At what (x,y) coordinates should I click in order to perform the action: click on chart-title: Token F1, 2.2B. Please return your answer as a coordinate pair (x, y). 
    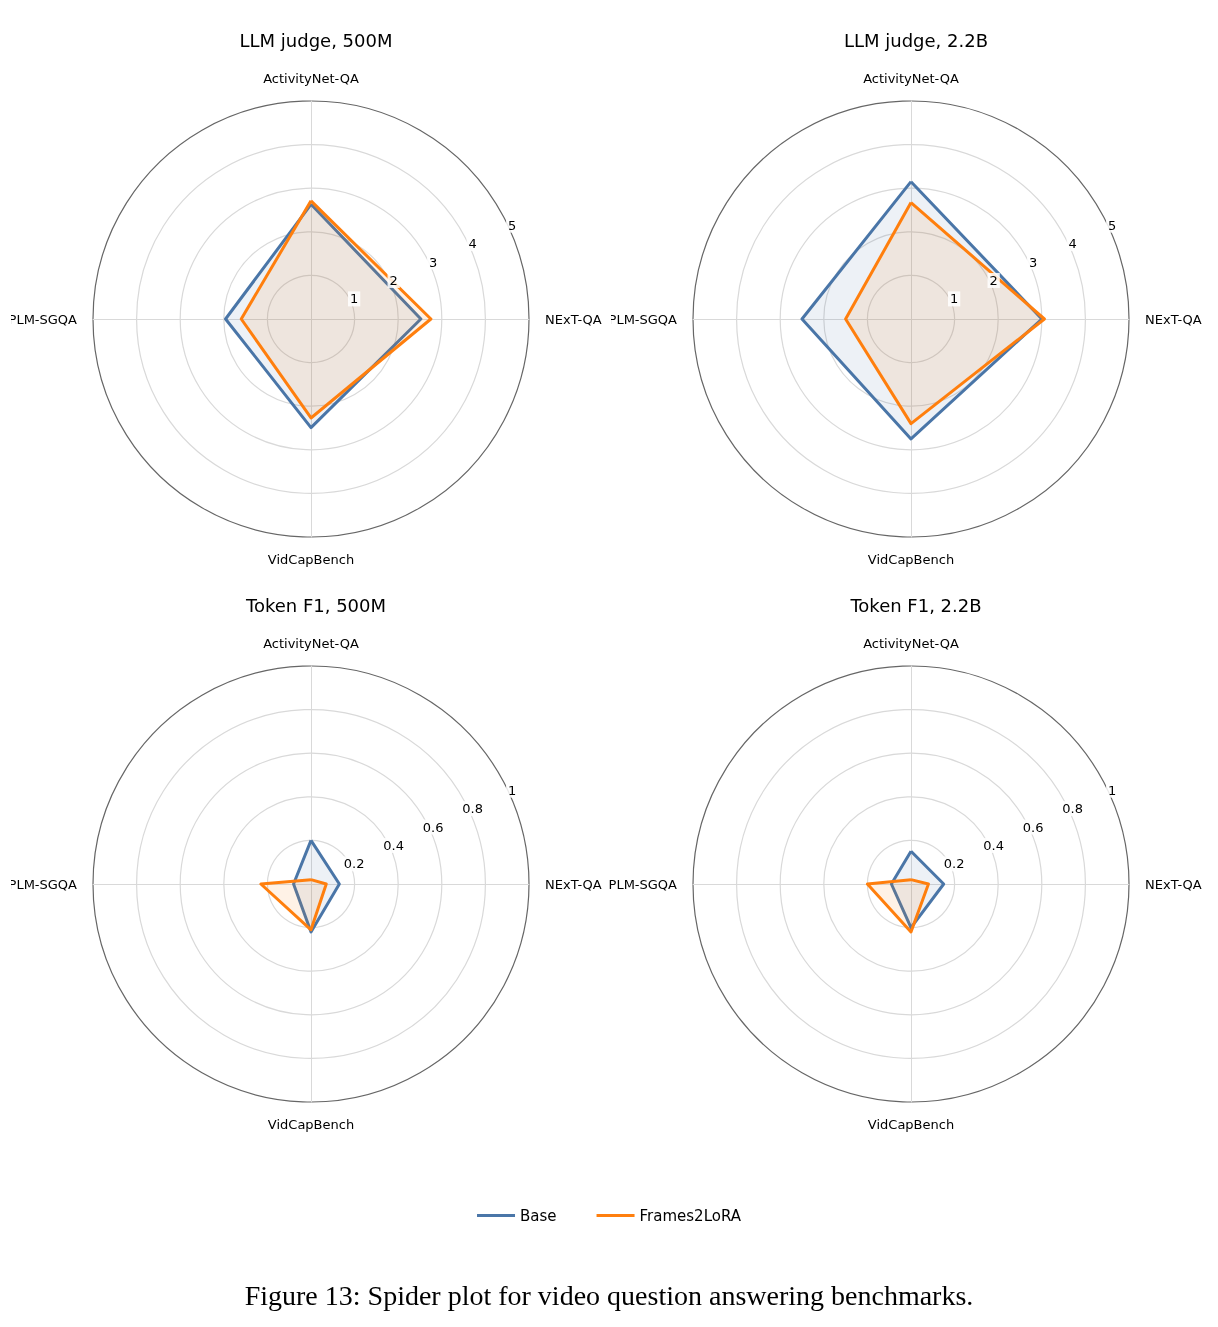
    Looking at the image, I should click on (915, 605).